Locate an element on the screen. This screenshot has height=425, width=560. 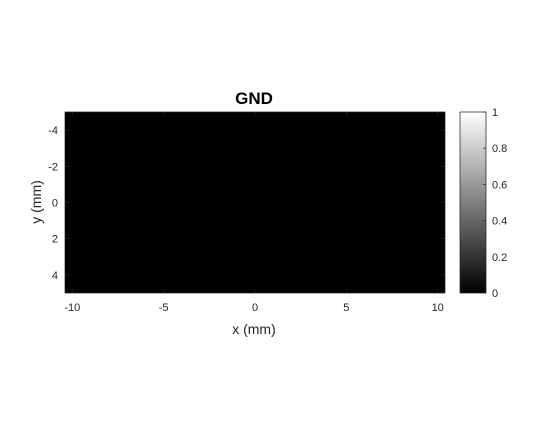
chart-title: GND is located at coordinates (254, 98).